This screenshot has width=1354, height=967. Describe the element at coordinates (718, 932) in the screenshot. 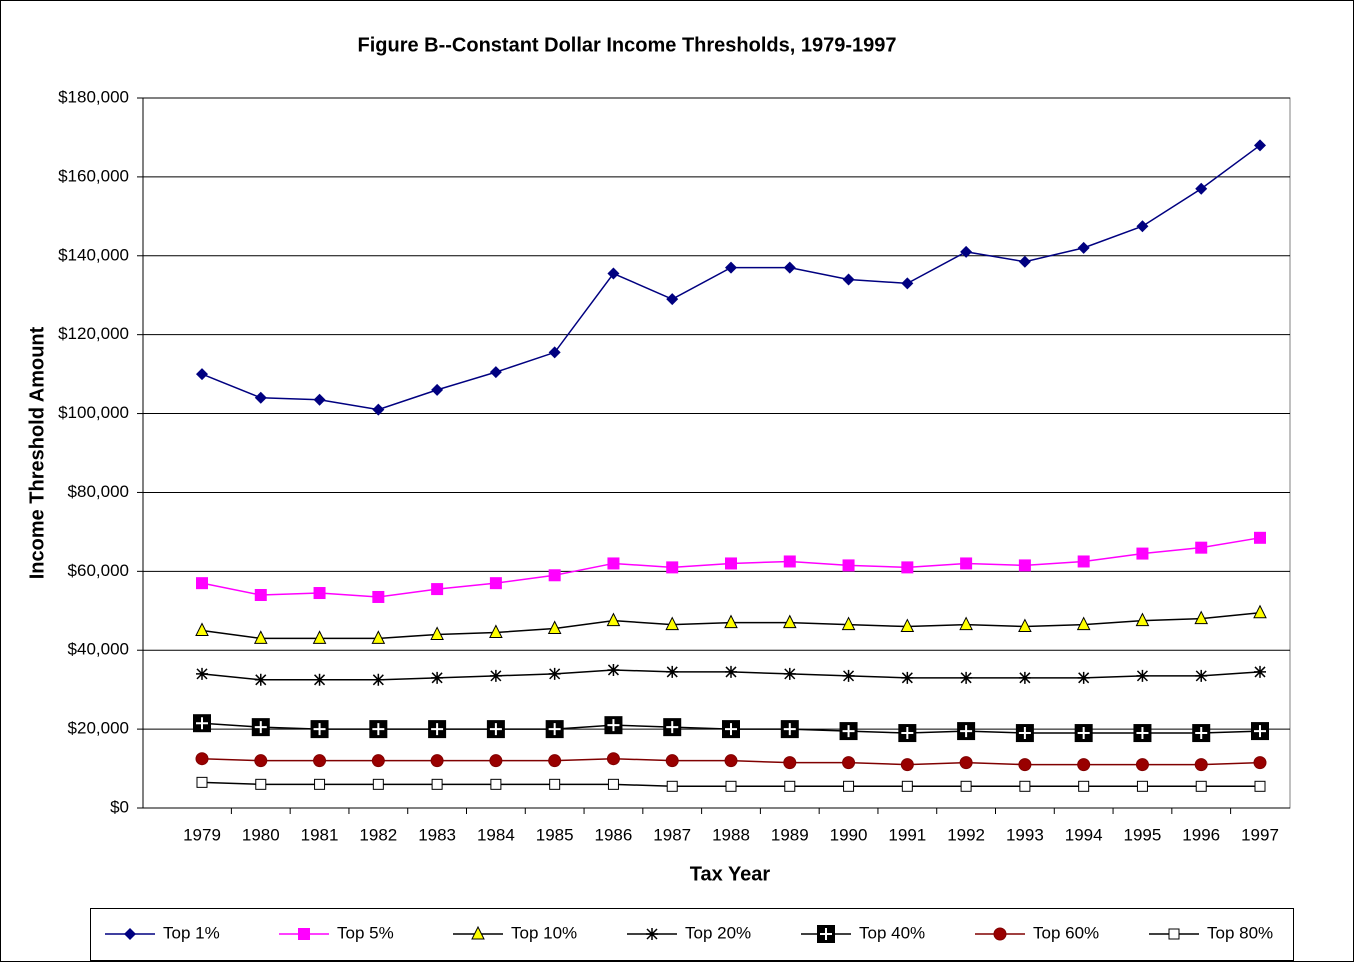

I see `legend-label: Top 20%` at that location.